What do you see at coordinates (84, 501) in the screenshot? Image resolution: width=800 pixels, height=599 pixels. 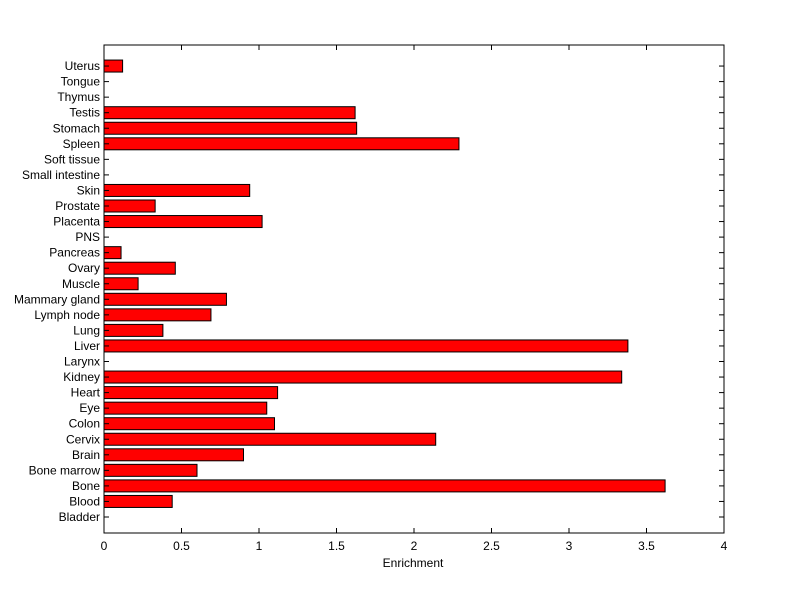 I see `y-tick-label-blood: Blood` at bounding box center [84, 501].